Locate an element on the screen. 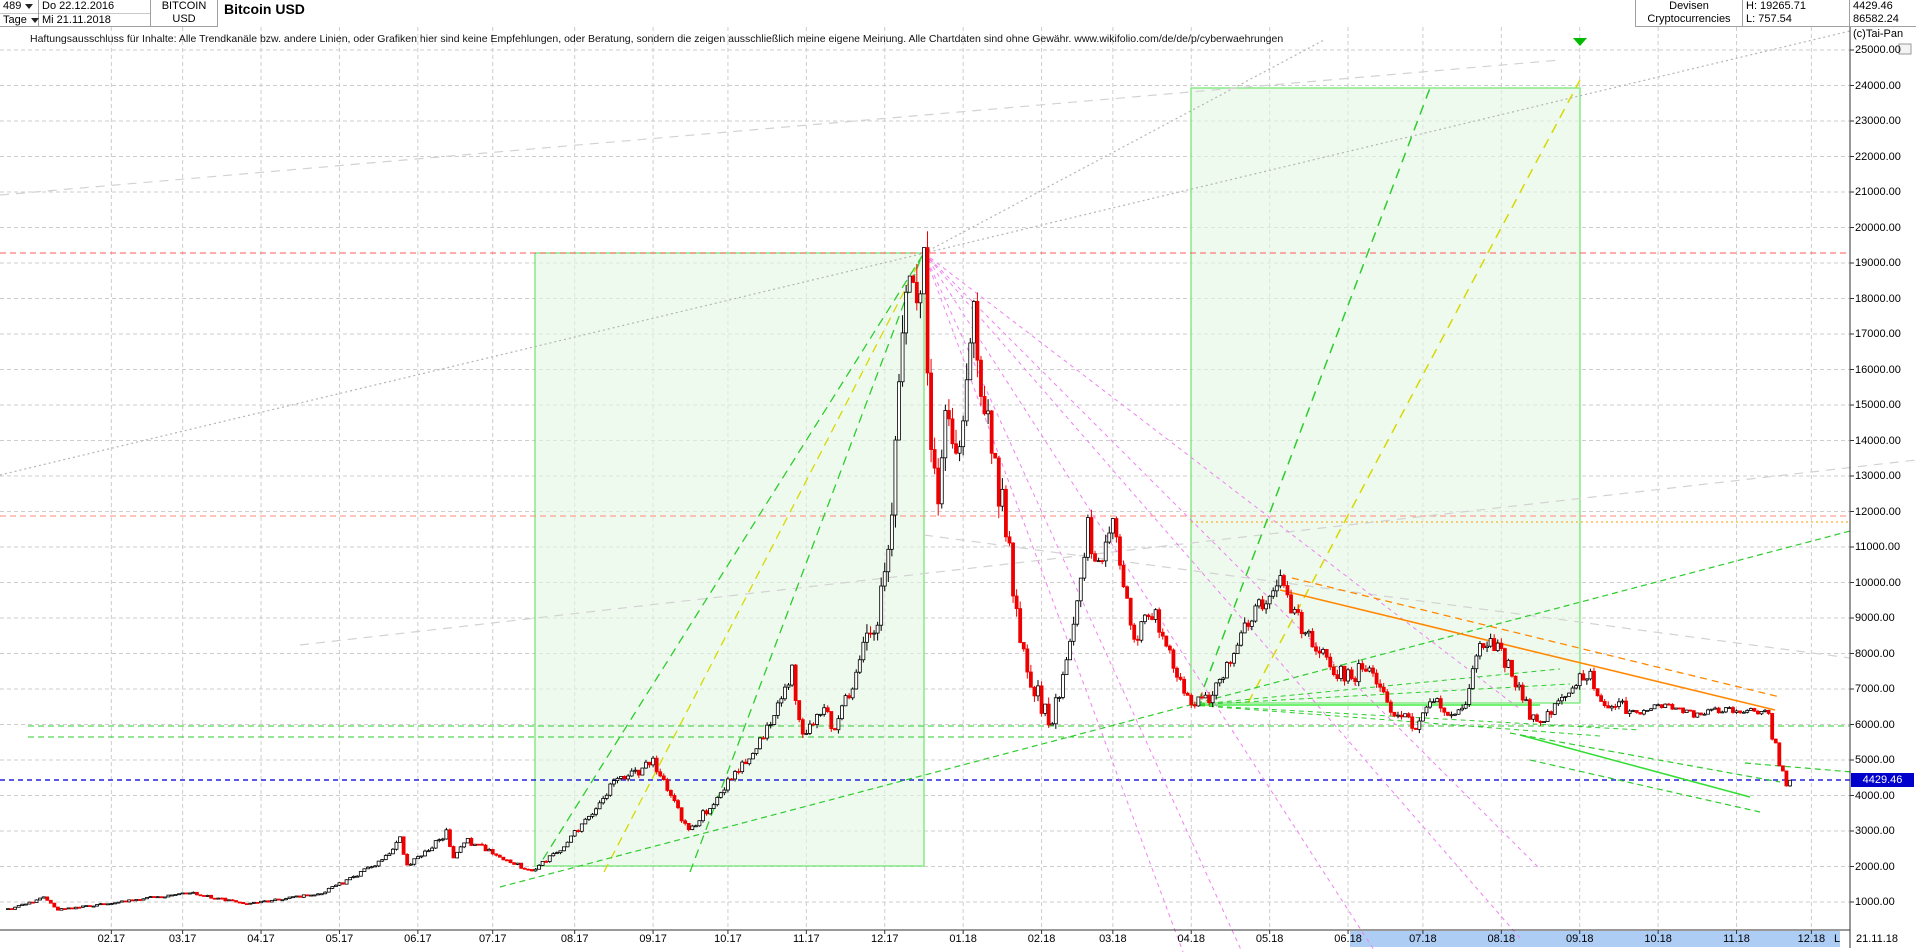 The height and width of the screenshot is (952, 1916). page-title: Bitcoin USD is located at coordinates (264, 9).